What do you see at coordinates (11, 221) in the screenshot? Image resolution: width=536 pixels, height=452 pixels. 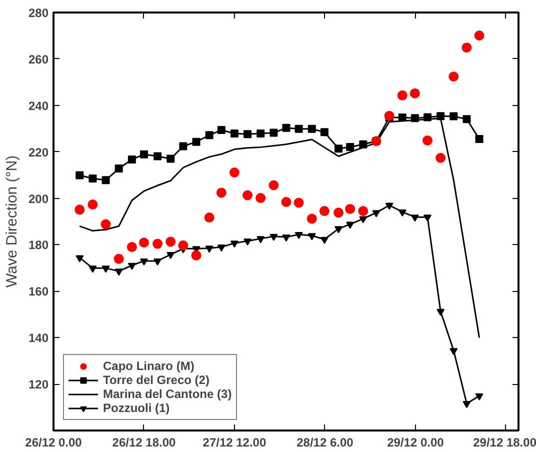 I see `y-axis-title: Wave Direction (°N)` at bounding box center [11, 221].